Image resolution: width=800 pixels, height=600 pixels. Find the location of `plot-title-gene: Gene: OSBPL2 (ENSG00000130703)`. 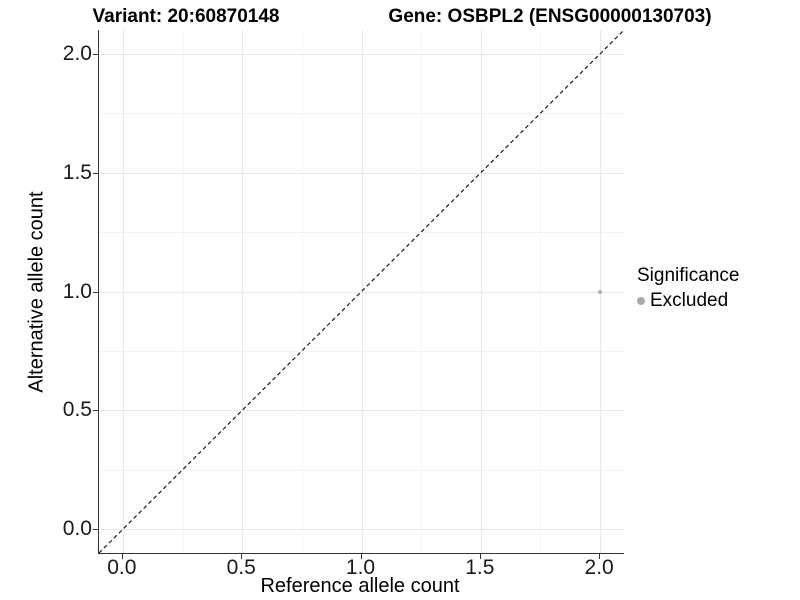

plot-title-gene: Gene: OSBPL2 (ENSG00000130703) is located at coordinates (550, 16).